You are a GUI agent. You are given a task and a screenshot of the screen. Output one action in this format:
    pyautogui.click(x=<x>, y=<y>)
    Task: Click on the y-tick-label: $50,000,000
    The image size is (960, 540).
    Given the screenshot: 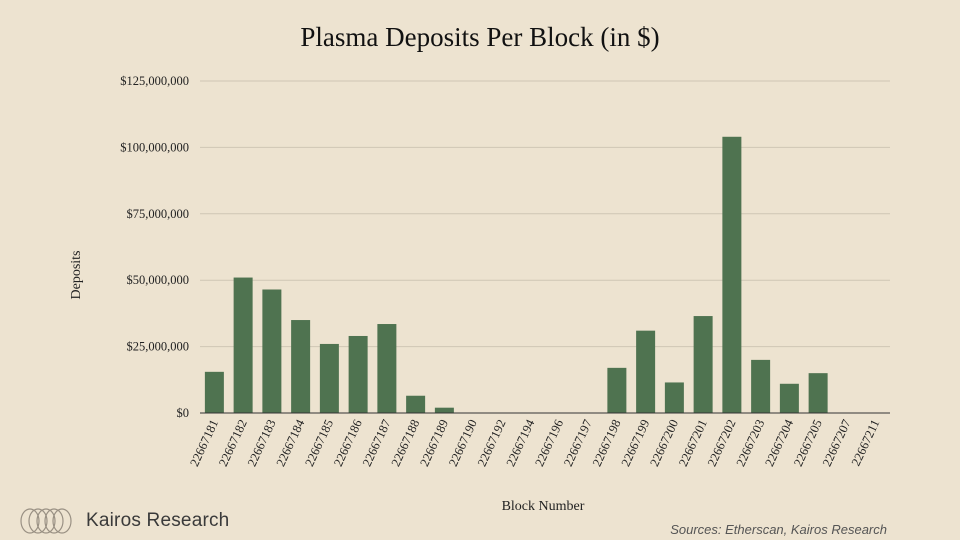 What is the action you would take?
    pyautogui.click(x=158, y=280)
    